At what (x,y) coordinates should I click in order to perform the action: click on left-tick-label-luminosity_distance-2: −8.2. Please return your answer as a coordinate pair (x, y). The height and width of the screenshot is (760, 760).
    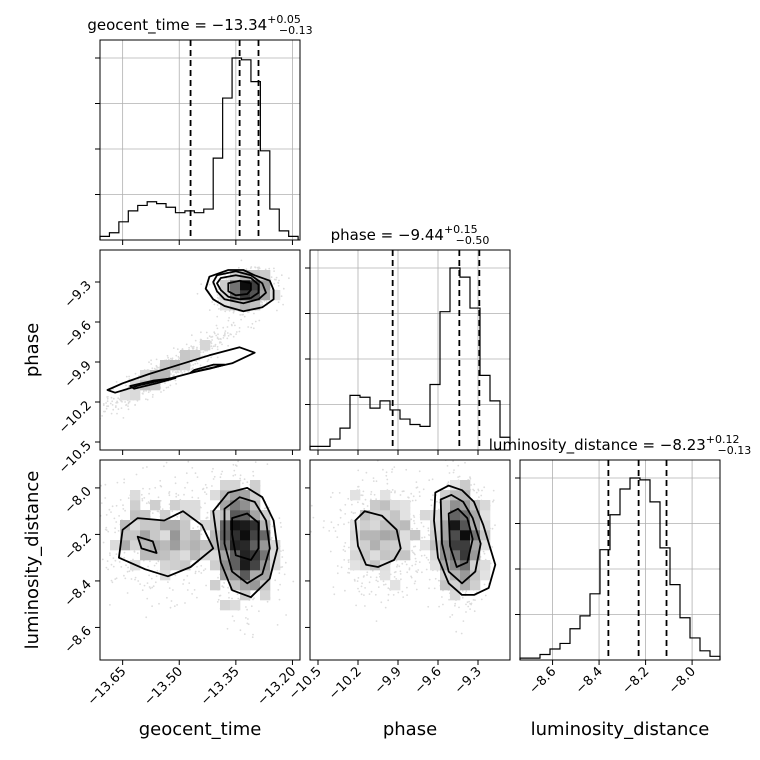
    Looking at the image, I should click on (78, 547).